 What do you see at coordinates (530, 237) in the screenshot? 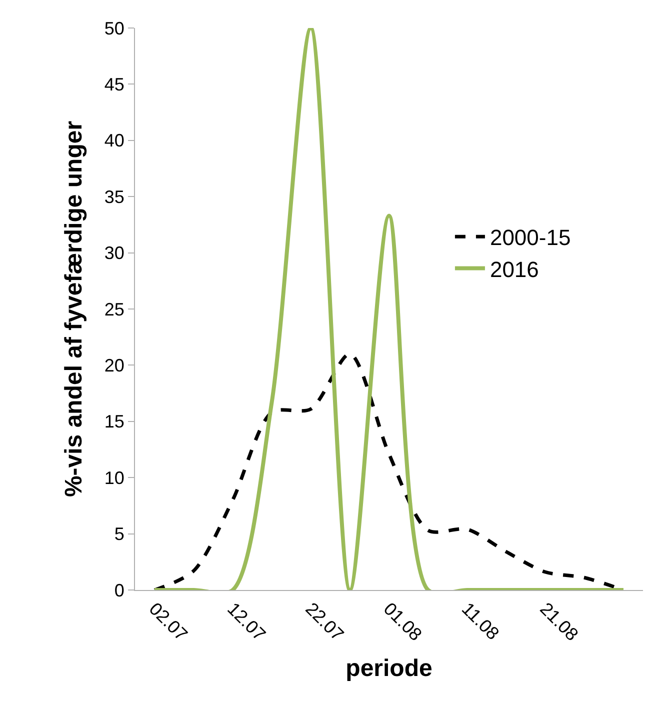
I see `legend-label: 2000-15` at bounding box center [530, 237].